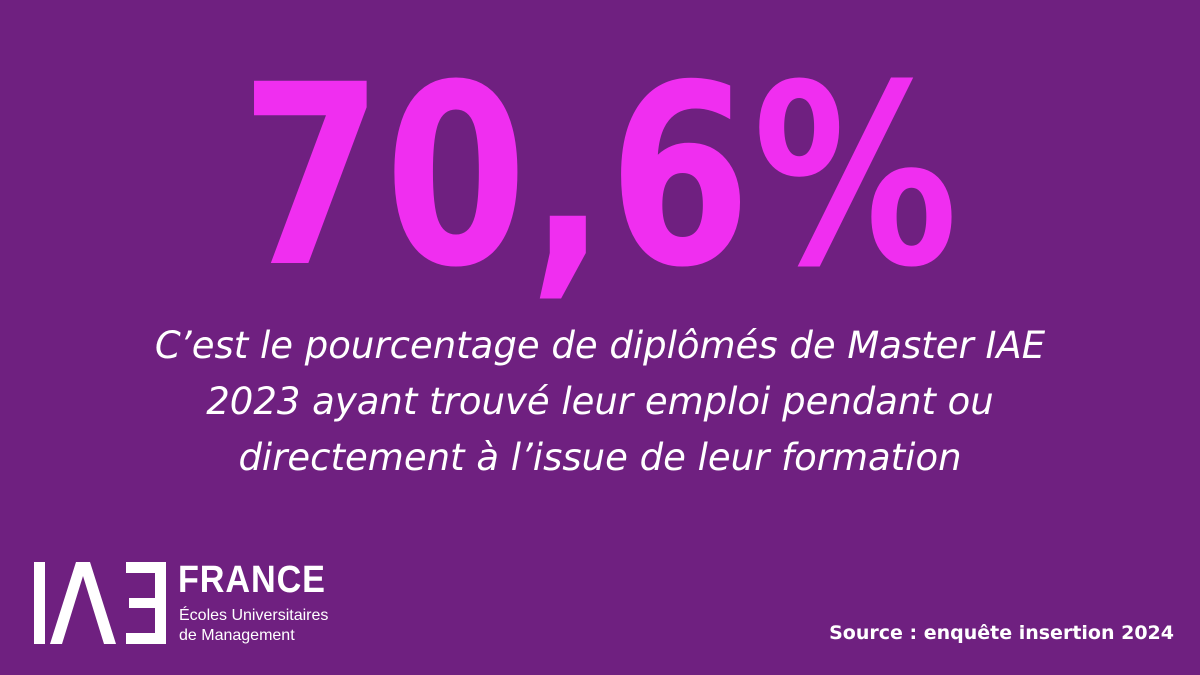 The height and width of the screenshot is (675, 1200). What do you see at coordinates (252, 580) in the screenshot?
I see `logo-country: FRANCE` at bounding box center [252, 580].